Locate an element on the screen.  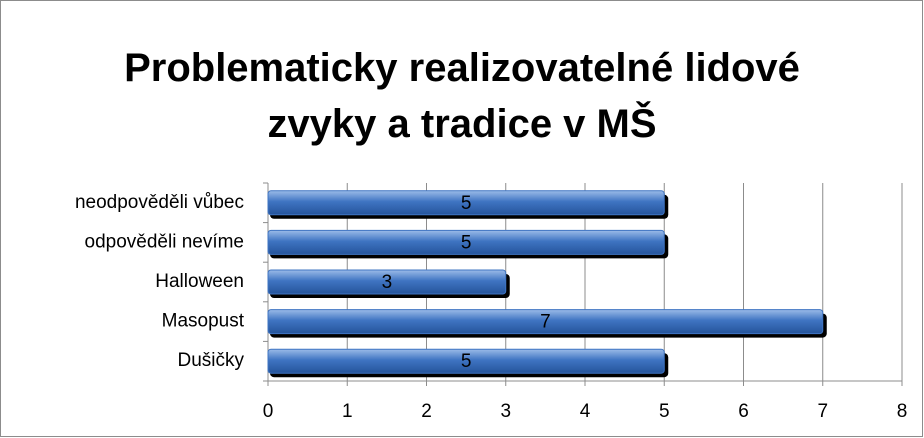
data-label: 3 is located at coordinates (387, 282).